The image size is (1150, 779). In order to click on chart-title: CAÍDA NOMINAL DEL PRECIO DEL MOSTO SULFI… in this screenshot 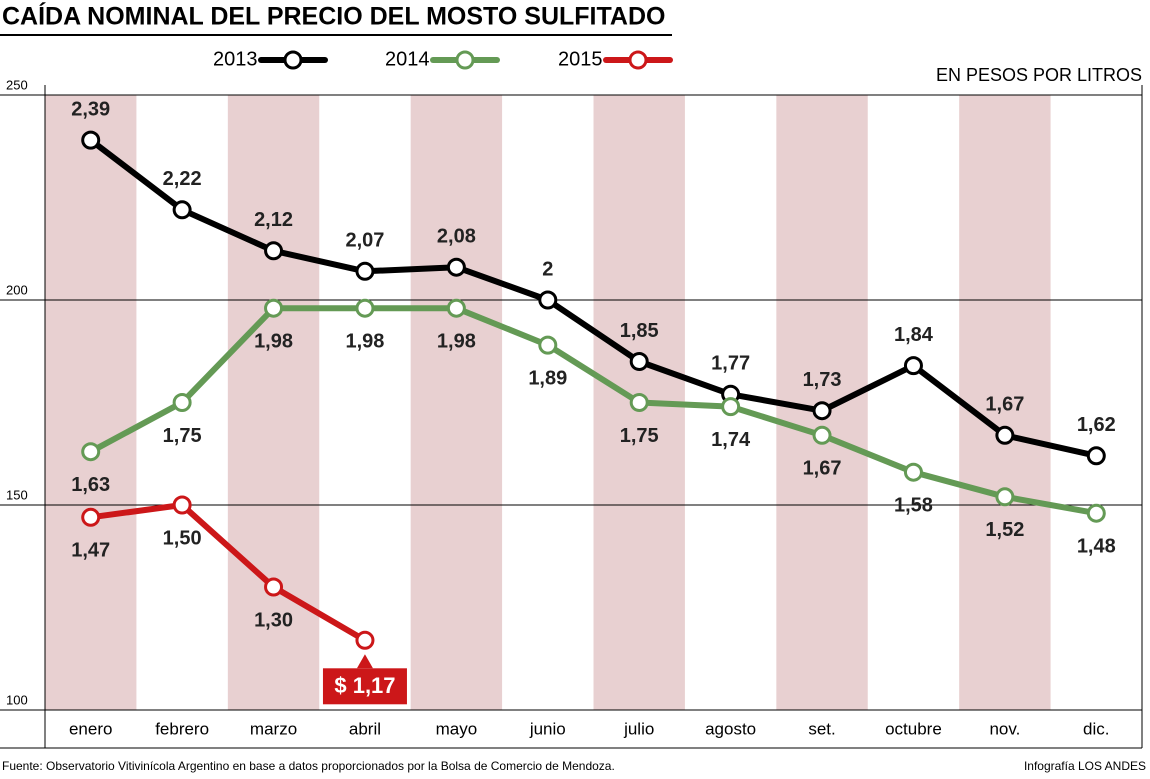, I will do `click(333, 16)`.